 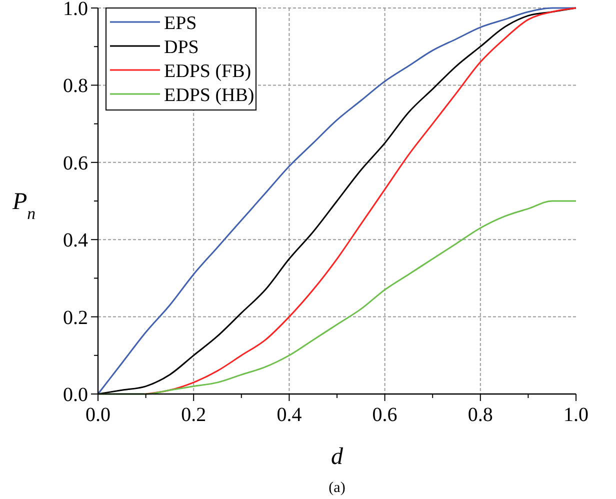 What do you see at coordinates (75, 163) in the screenshot?
I see `y-tick-label: 0.6` at bounding box center [75, 163].